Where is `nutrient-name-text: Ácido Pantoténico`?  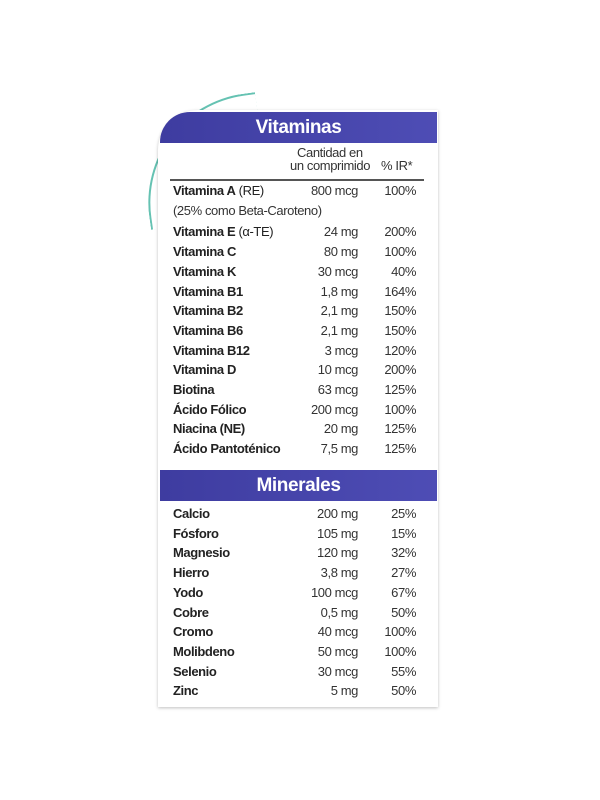 nutrient-name-text: Ácido Pantoténico is located at coordinates (227, 449).